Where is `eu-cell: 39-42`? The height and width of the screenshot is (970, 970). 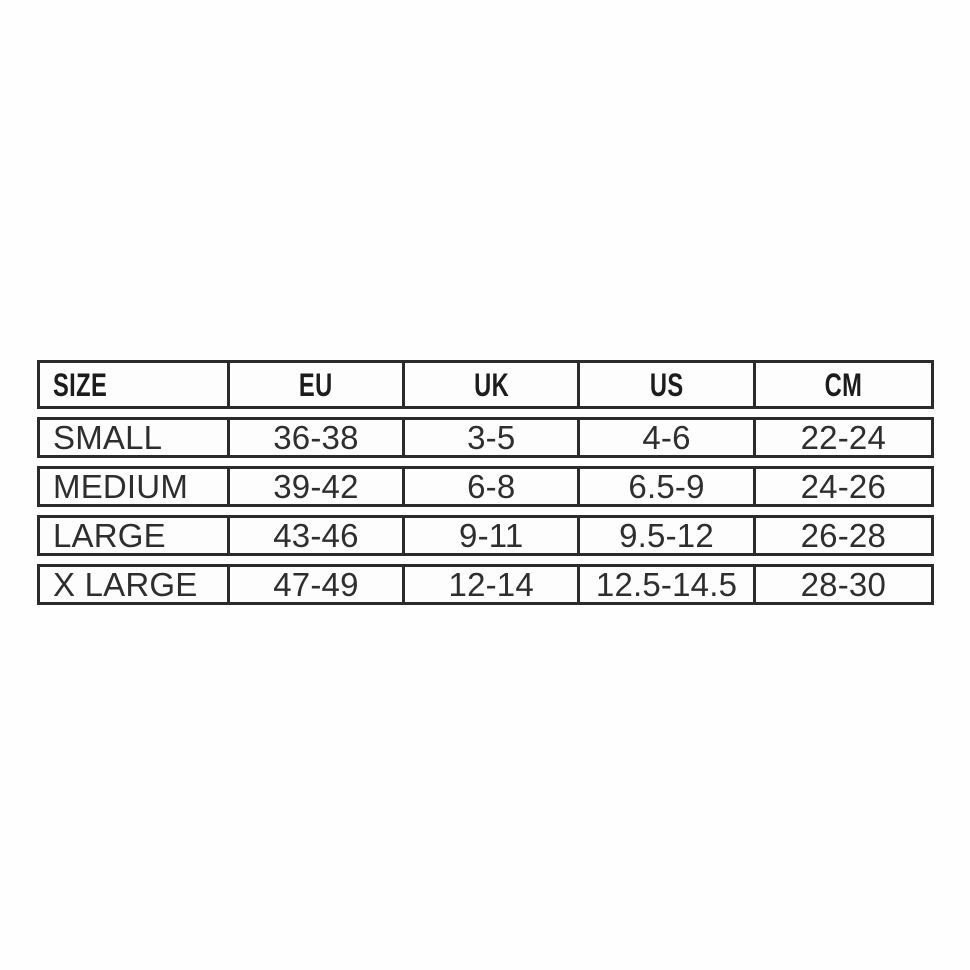
eu-cell: 39-42 is located at coordinates (318, 486).